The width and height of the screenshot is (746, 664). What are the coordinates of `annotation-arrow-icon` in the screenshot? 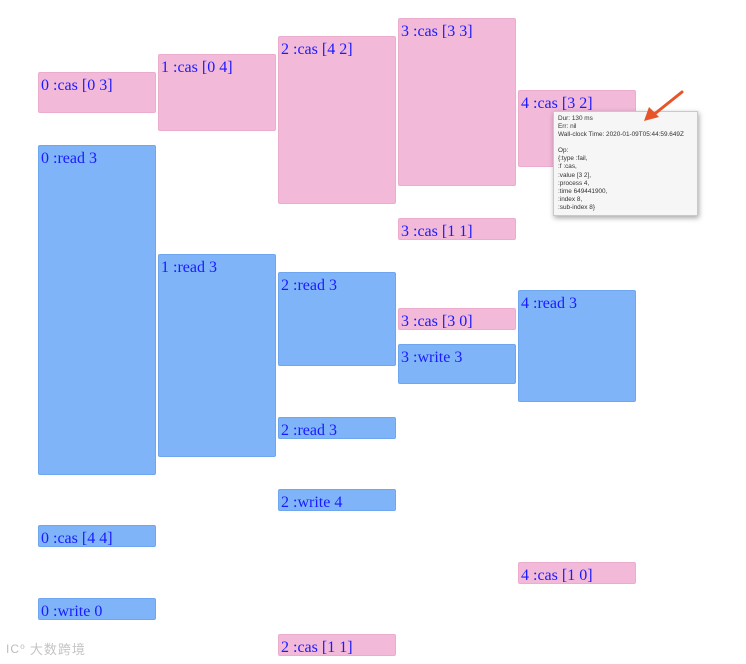 It's located at (664, 105).